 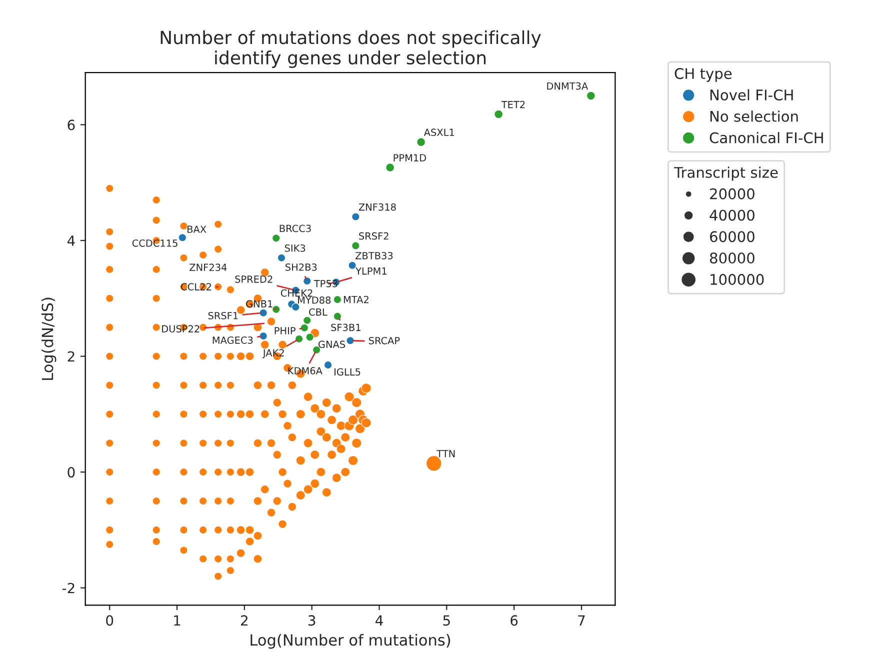 What do you see at coordinates (374, 256) in the screenshot?
I see `annotation: ZBTB33` at bounding box center [374, 256].